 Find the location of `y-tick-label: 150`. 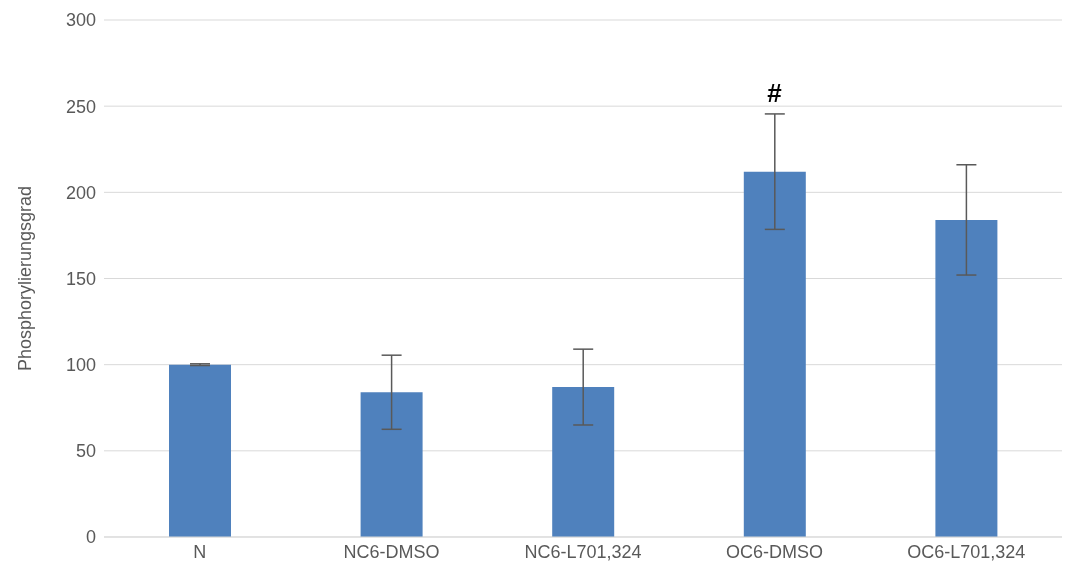

y-tick-label: 150 is located at coordinates (80, 278).